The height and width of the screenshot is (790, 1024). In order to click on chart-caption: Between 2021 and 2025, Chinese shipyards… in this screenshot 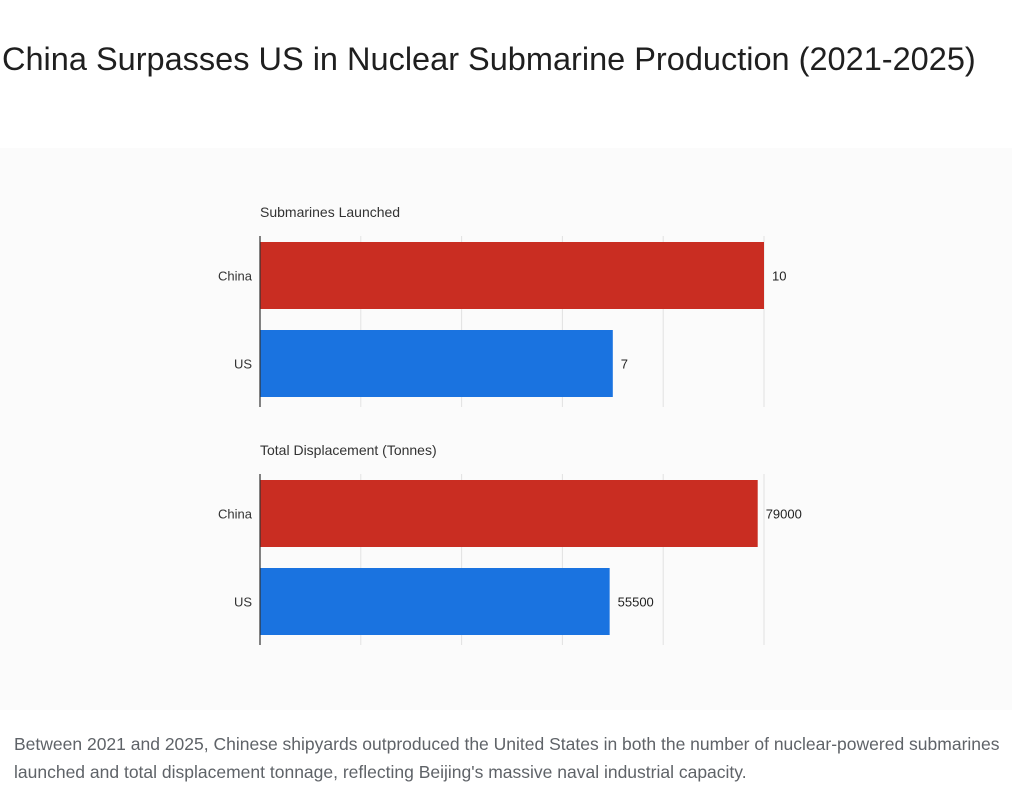, I will do `click(507, 758)`.